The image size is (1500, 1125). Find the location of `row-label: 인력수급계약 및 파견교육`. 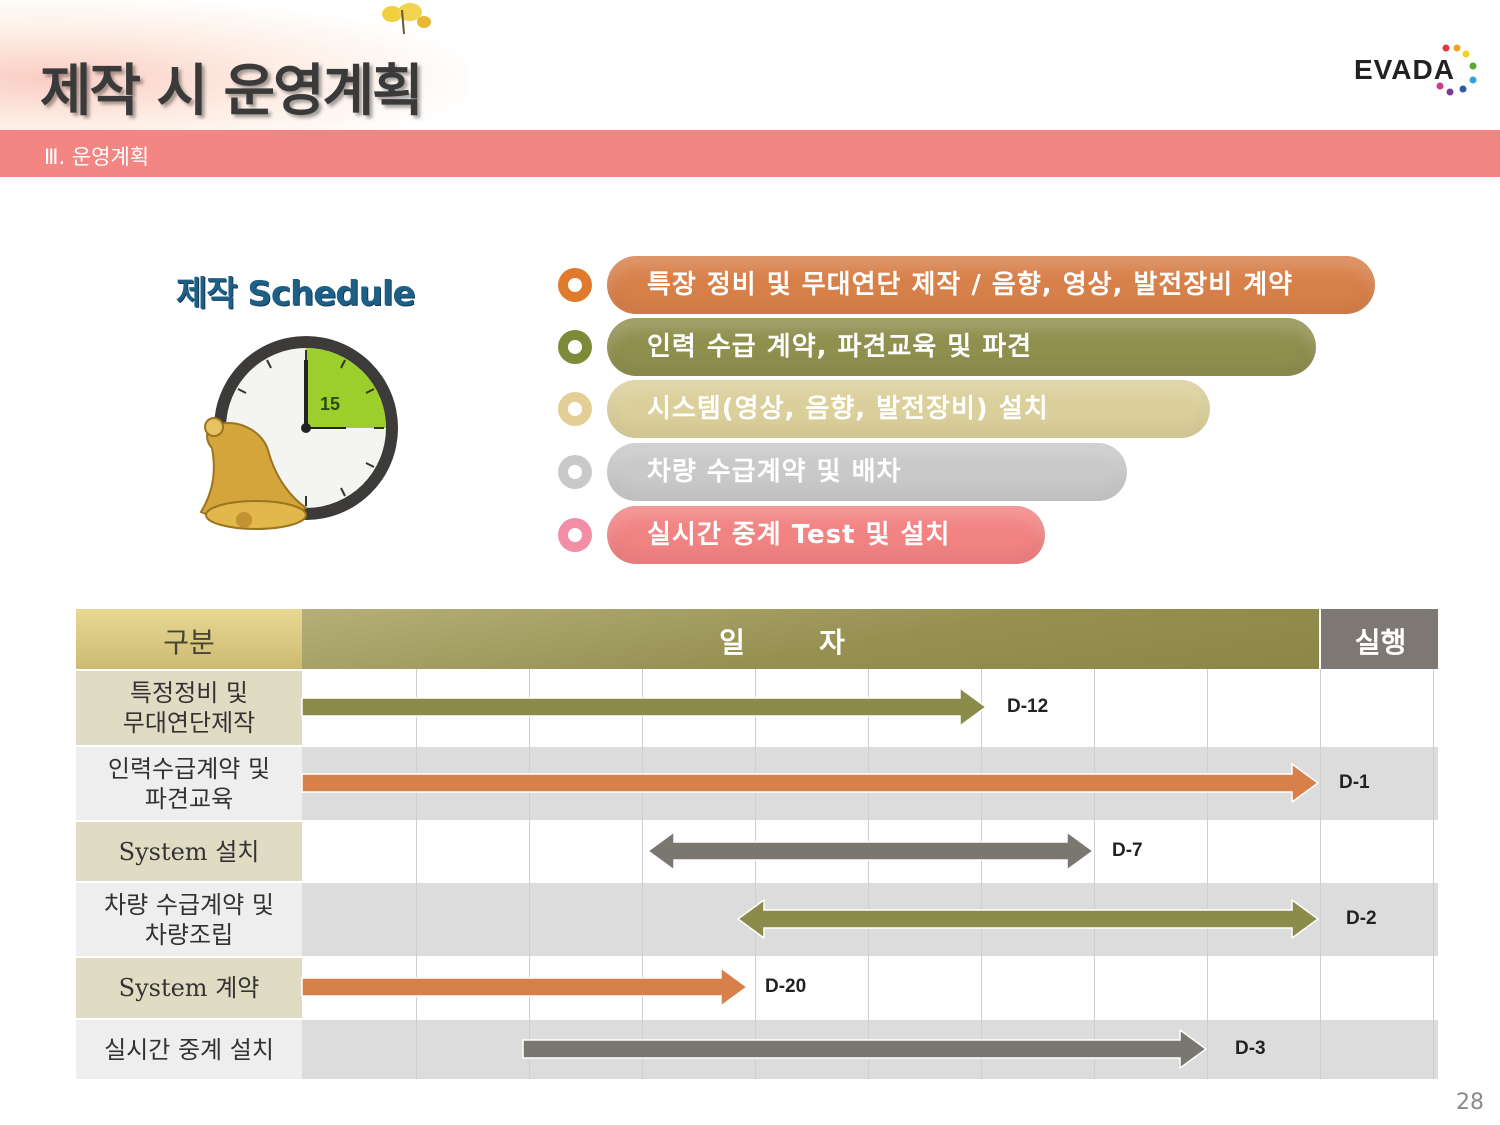

row-label: 인력수급계약 및 파견교육 is located at coordinates (189, 782).